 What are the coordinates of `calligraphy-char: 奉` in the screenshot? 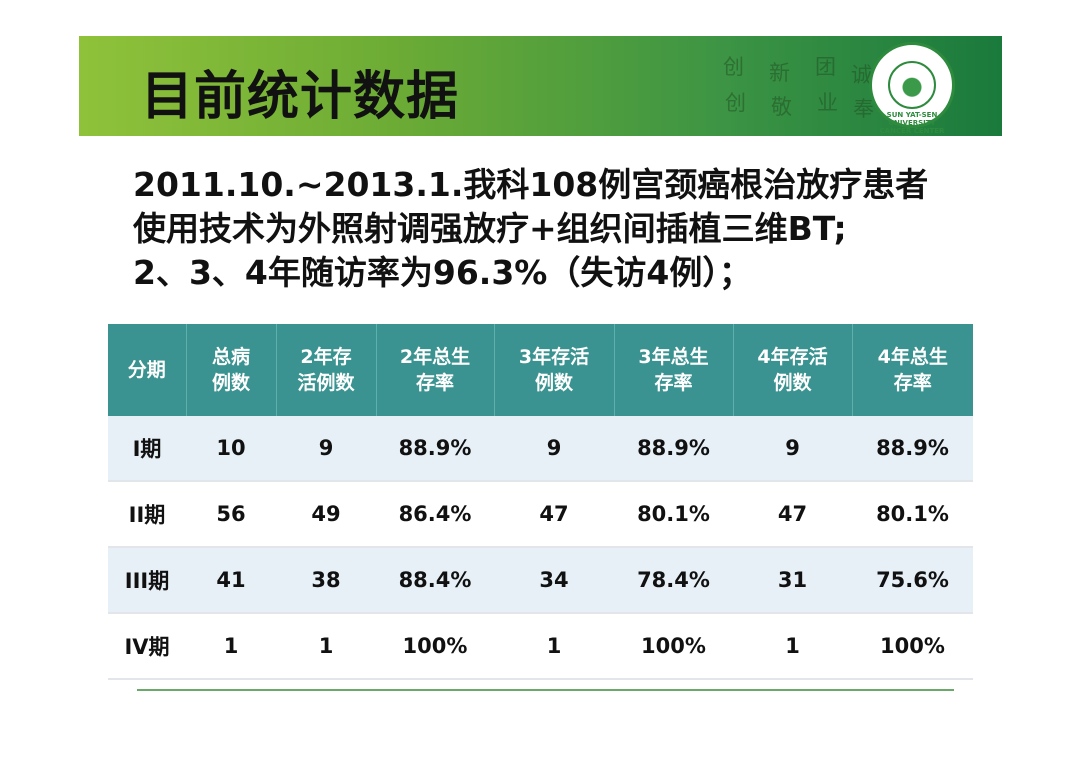 It's located at (863, 109).